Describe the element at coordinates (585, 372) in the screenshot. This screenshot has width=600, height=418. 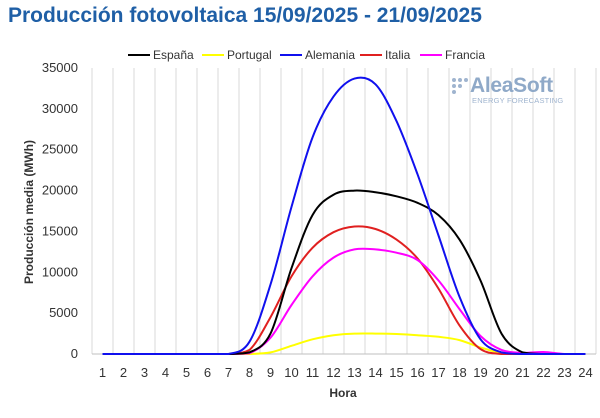
I see `x-tick-label: 24` at that location.